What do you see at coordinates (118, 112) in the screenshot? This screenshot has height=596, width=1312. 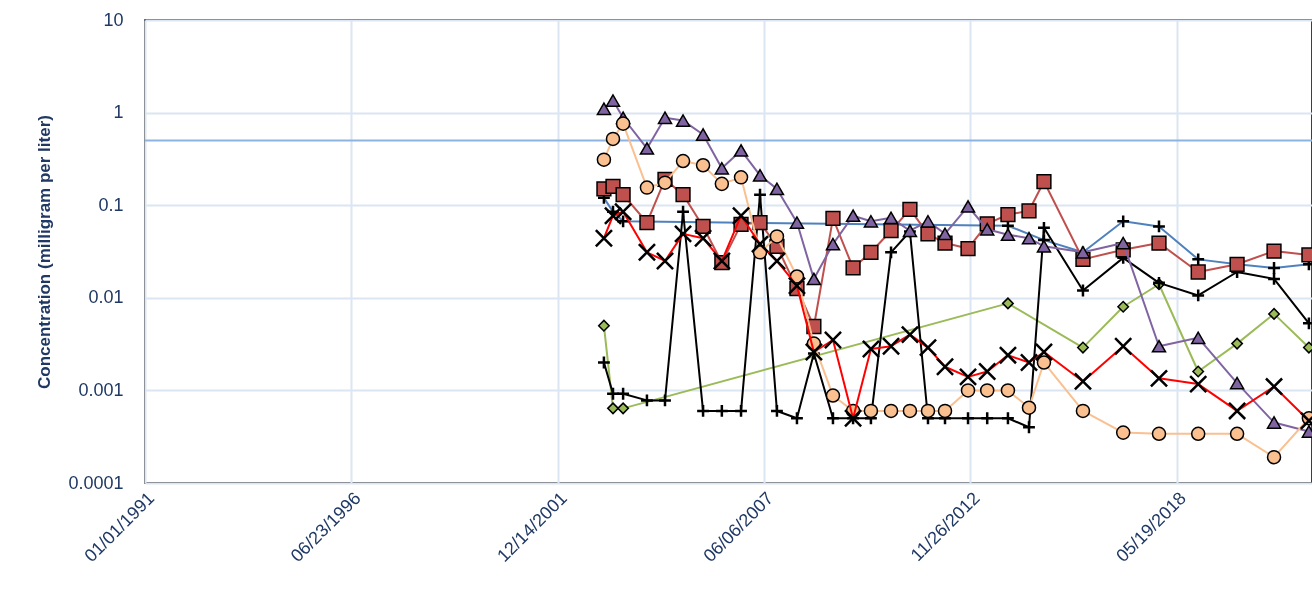 I see `y-tick-label: 1` at bounding box center [118, 112].